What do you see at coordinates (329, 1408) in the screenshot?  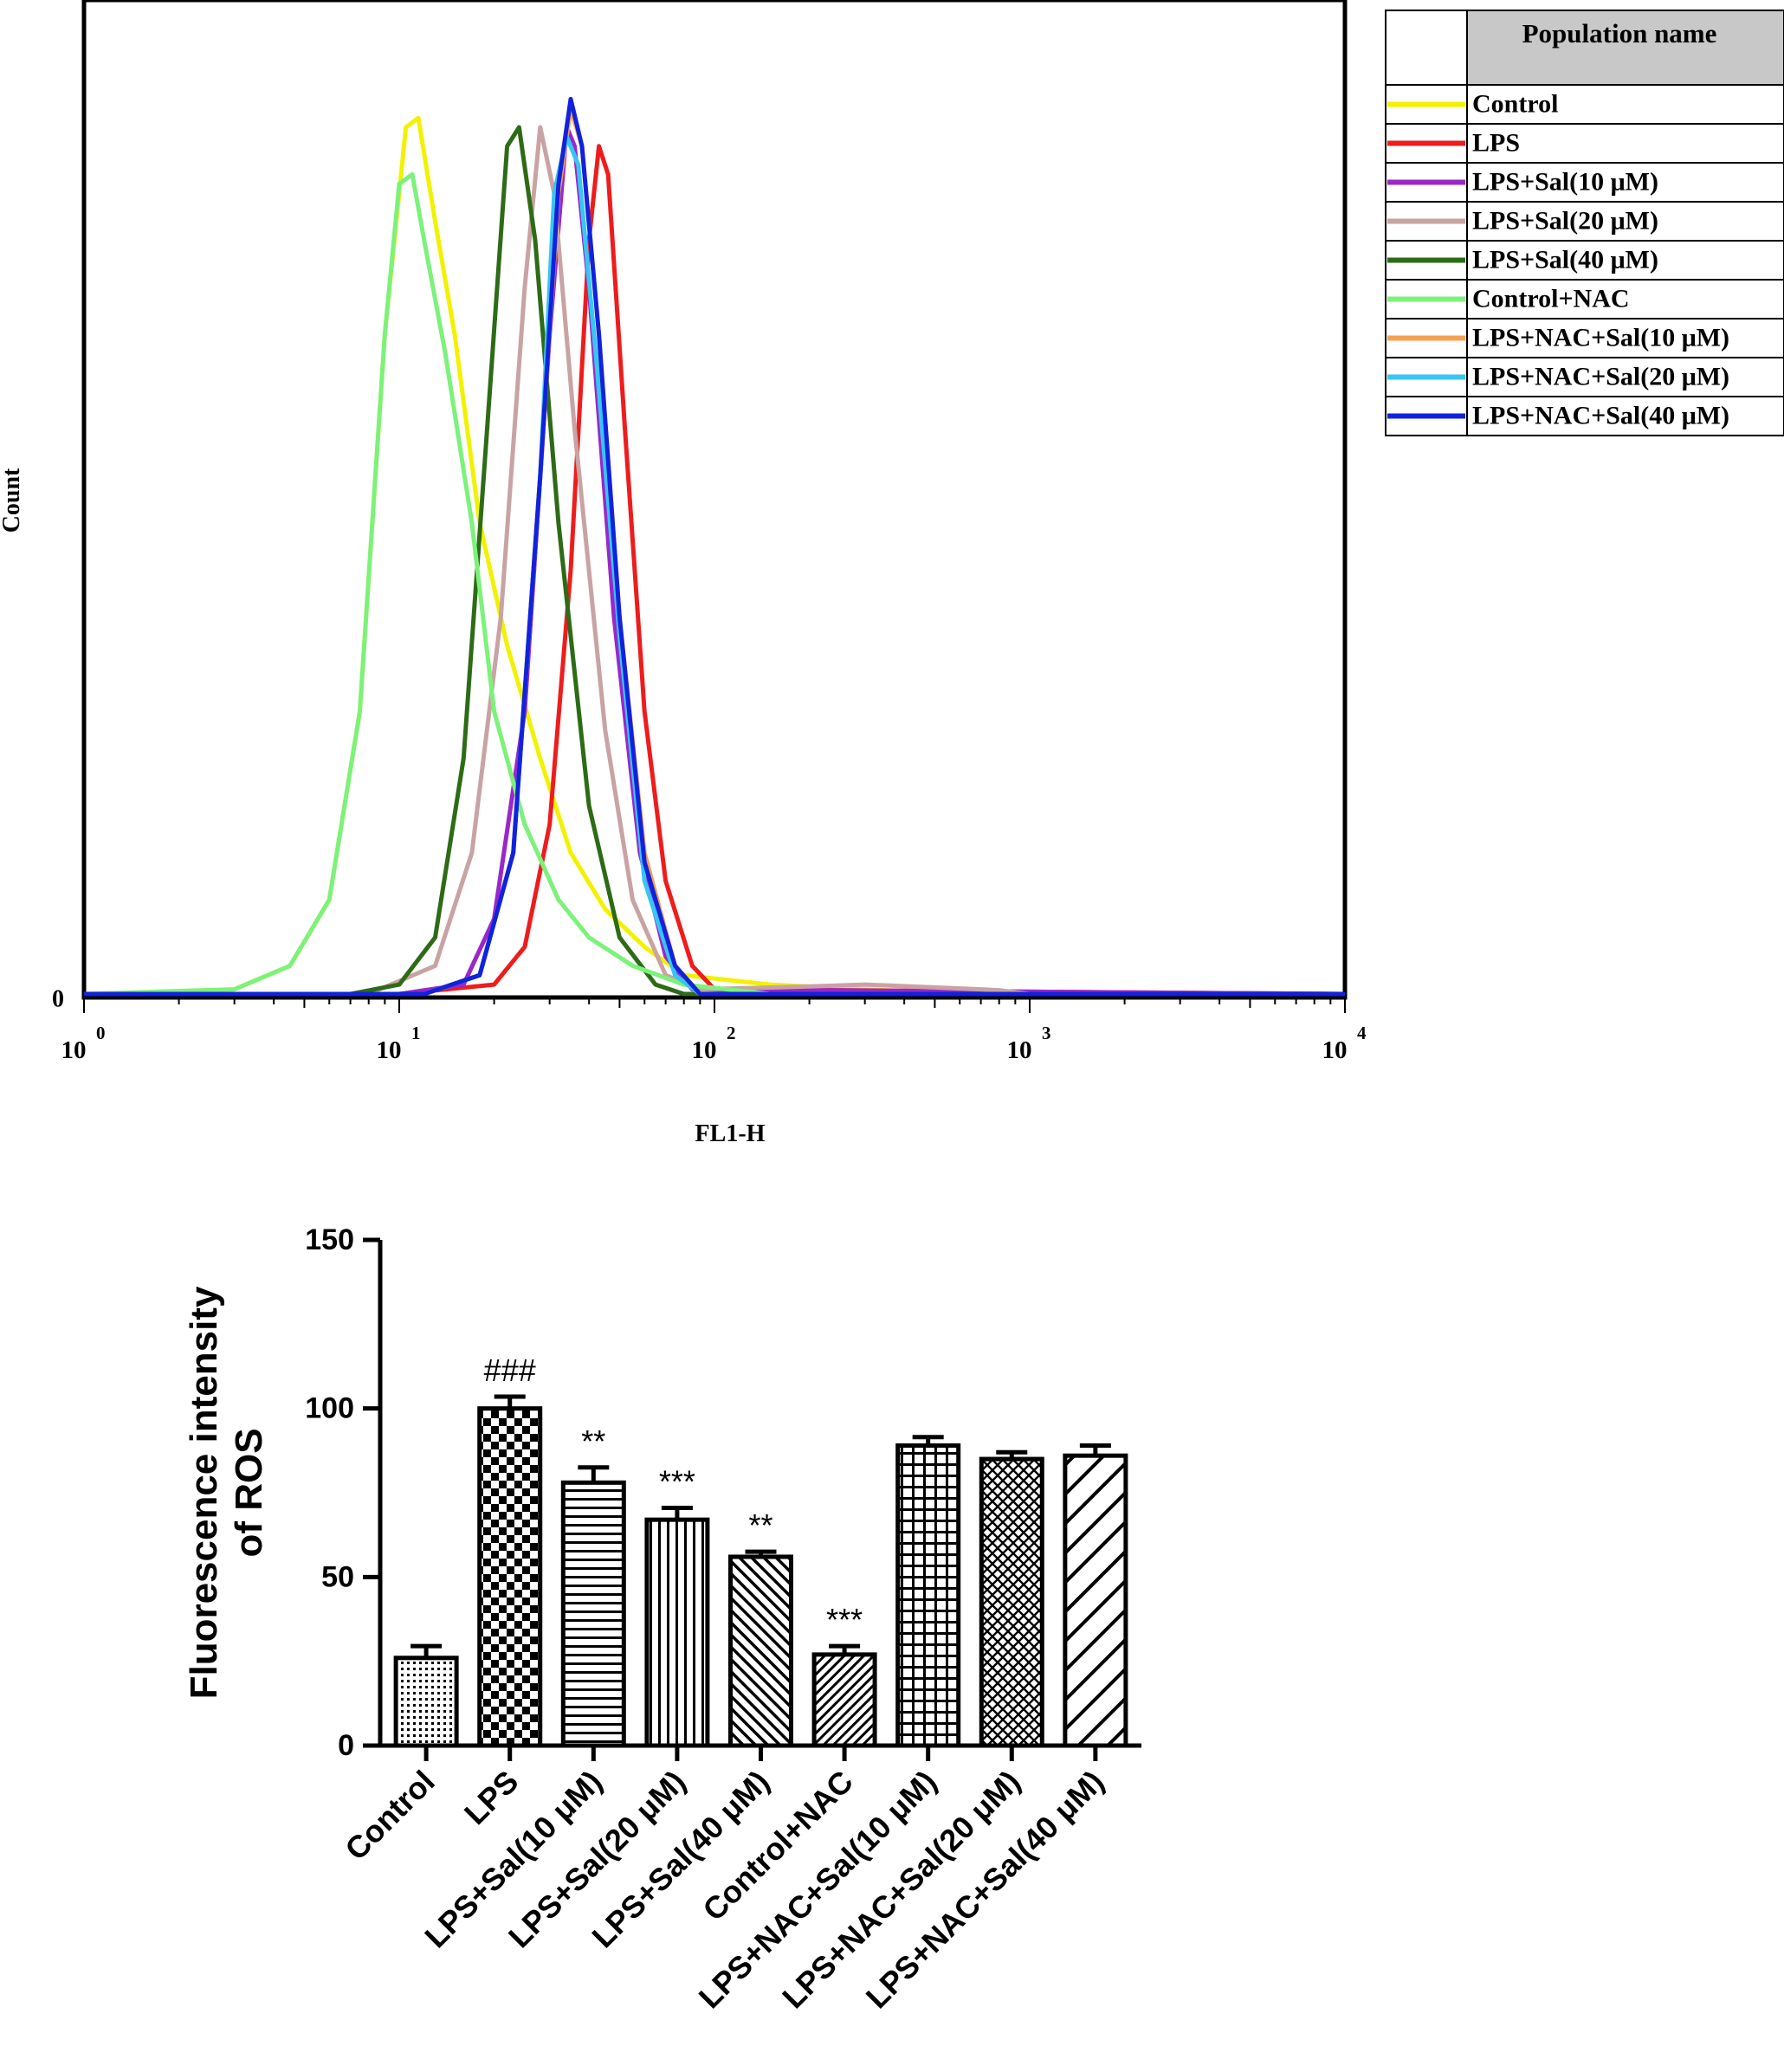 I see `bar-y-tick-label: 100` at bounding box center [329, 1408].